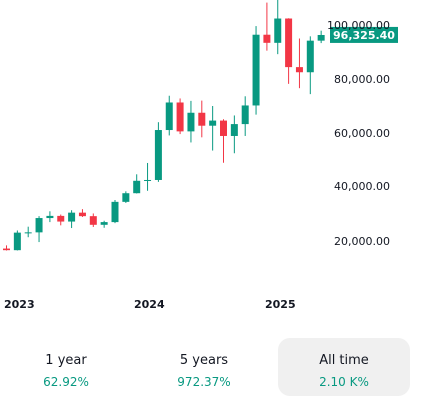 The image size is (423, 410). I want to click on range-label: All time, so click(344, 360).